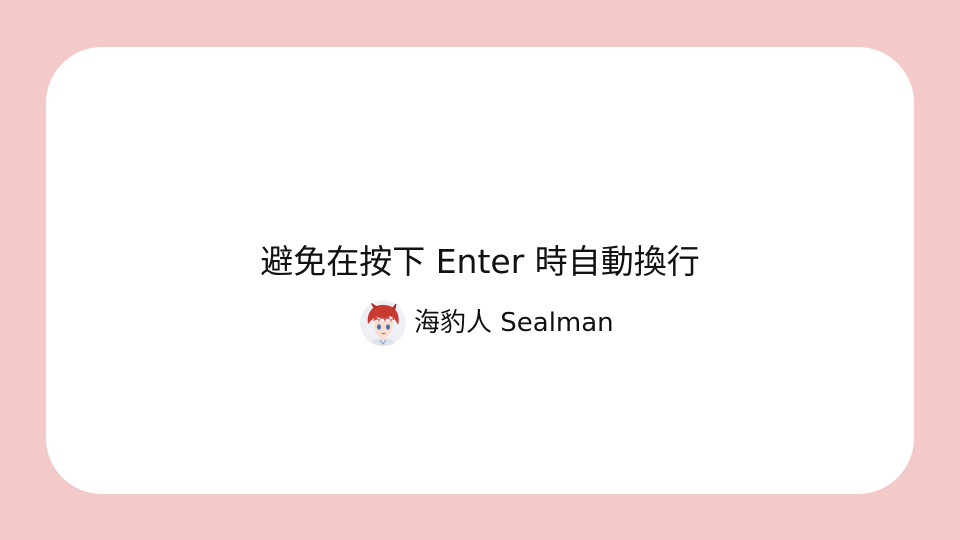  What do you see at coordinates (480, 261) in the screenshot?
I see `page-title: 避免在按下 Enter 時自動換行` at bounding box center [480, 261].